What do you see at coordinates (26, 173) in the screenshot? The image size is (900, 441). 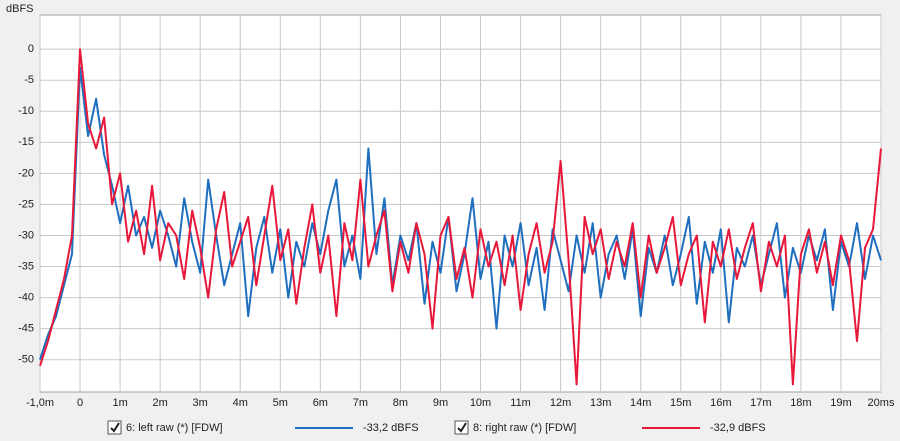 I see `y-tick-label: -20` at bounding box center [26, 173].